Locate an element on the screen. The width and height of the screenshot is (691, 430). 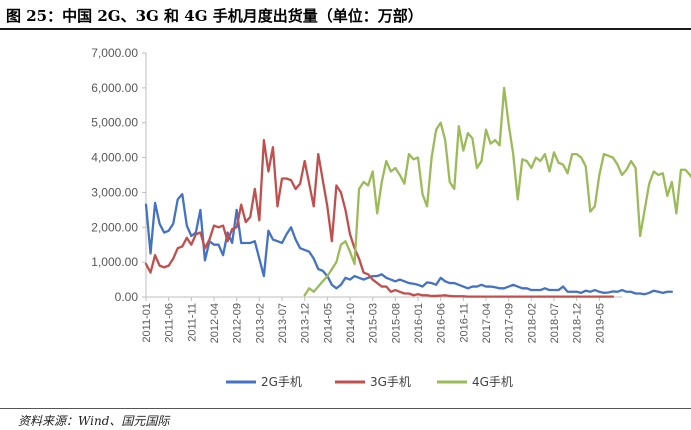
x-tick-label: 2016-11 is located at coordinates (464, 323).